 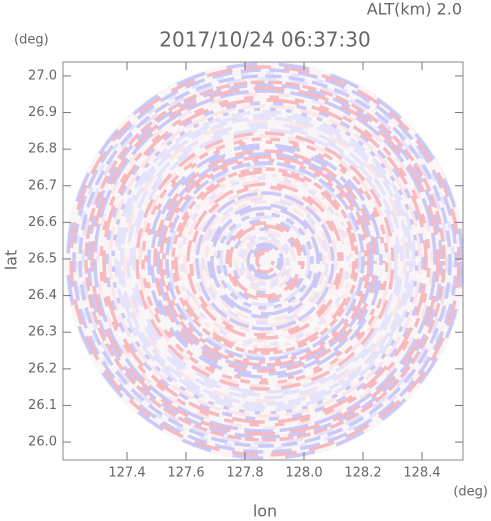 I want to click on y-tick-label: 26.0, so click(x=42, y=442).